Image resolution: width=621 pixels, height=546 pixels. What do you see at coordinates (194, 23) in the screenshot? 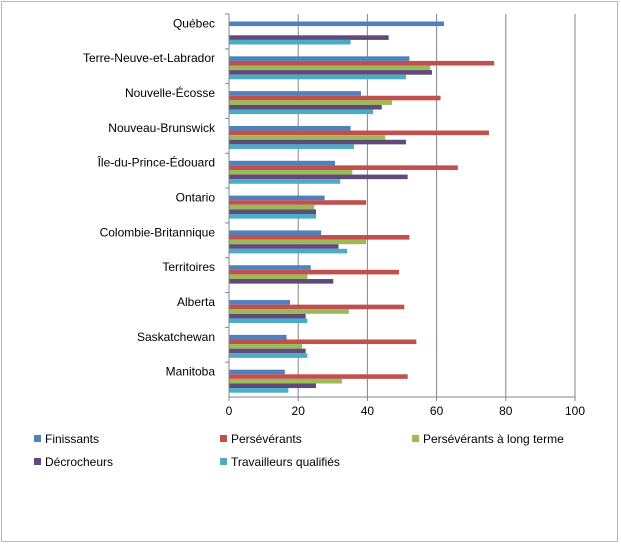
I see `category-label: Québec` at bounding box center [194, 23].